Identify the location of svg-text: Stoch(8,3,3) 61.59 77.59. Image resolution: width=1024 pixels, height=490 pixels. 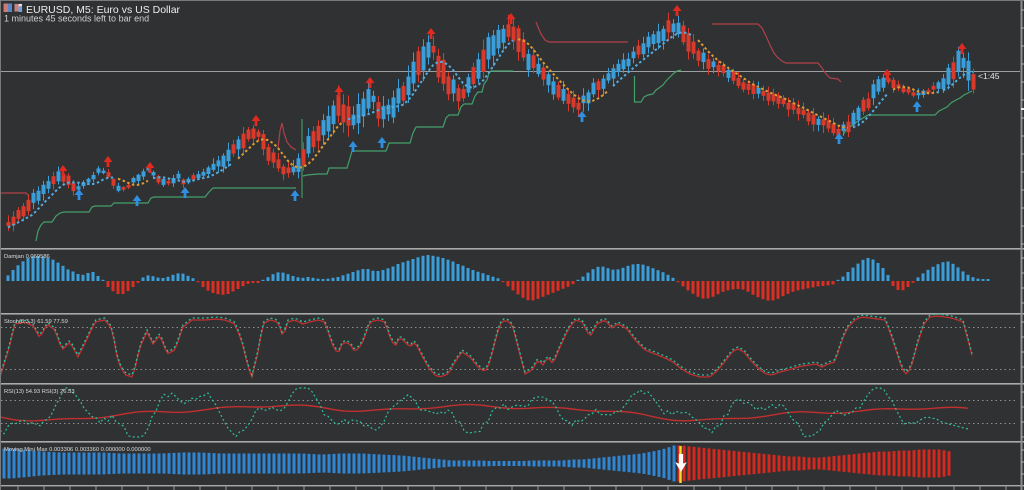
(36, 322).